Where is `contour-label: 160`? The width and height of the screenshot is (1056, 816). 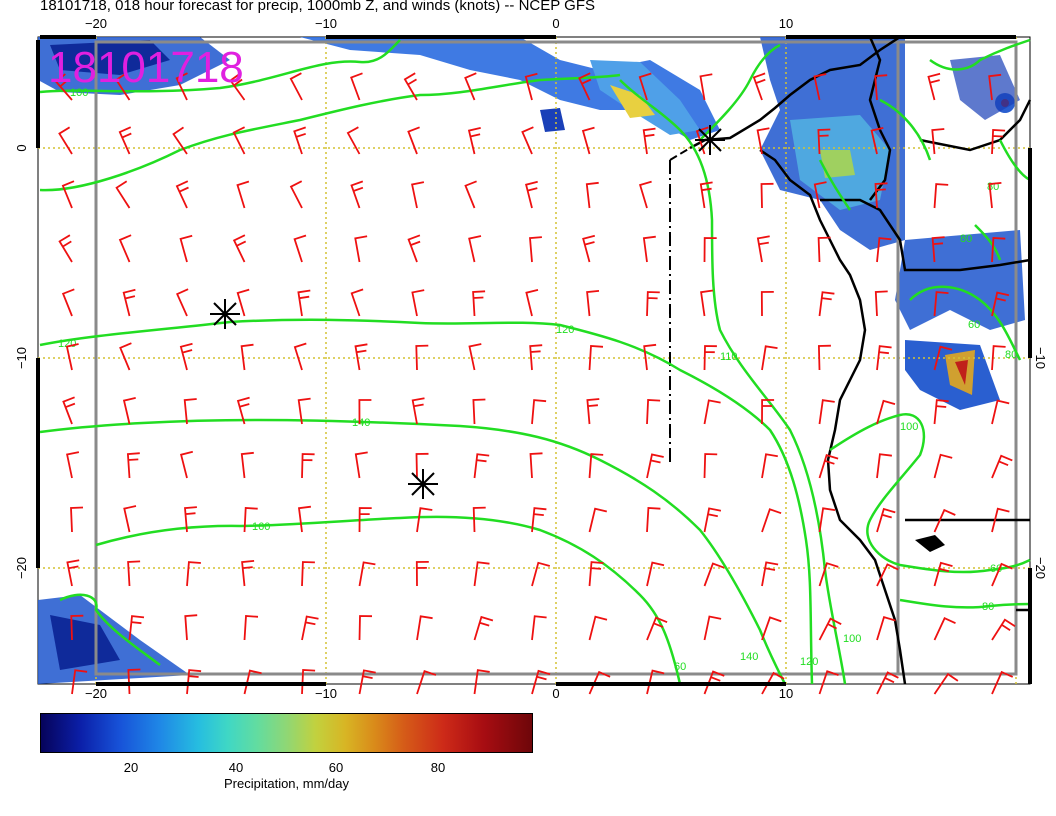
contour-label: 160 is located at coordinates (261, 527).